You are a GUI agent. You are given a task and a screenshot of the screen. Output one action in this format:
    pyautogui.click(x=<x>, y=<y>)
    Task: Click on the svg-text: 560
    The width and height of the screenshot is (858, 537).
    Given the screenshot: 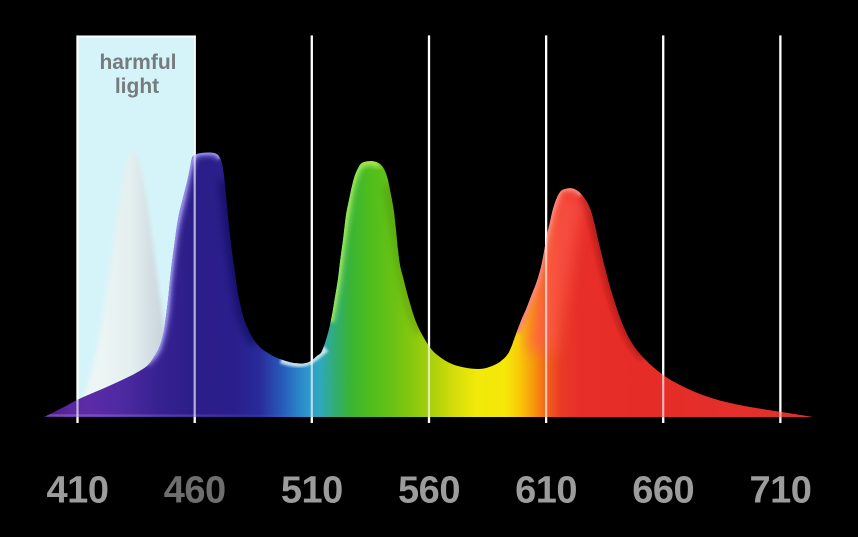 What is the action you would take?
    pyautogui.click(x=429, y=490)
    